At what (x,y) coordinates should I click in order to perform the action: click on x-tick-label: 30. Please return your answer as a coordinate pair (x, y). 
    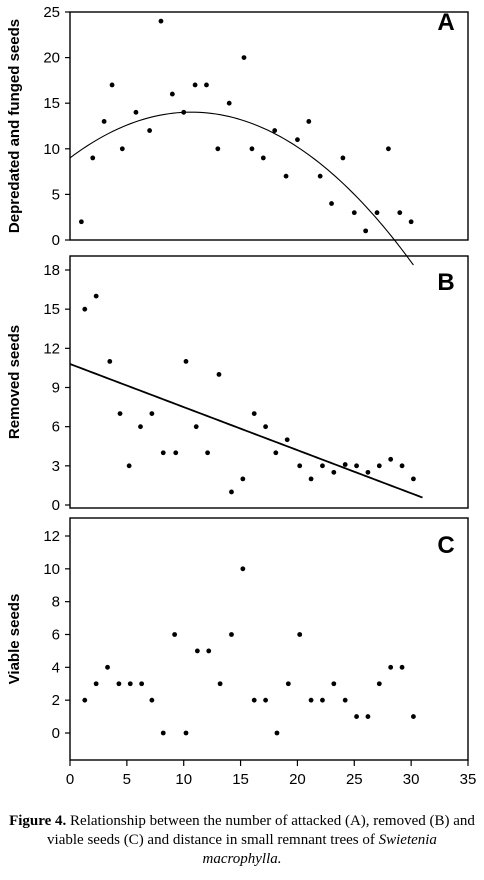
    Looking at the image, I should click on (411, 779).